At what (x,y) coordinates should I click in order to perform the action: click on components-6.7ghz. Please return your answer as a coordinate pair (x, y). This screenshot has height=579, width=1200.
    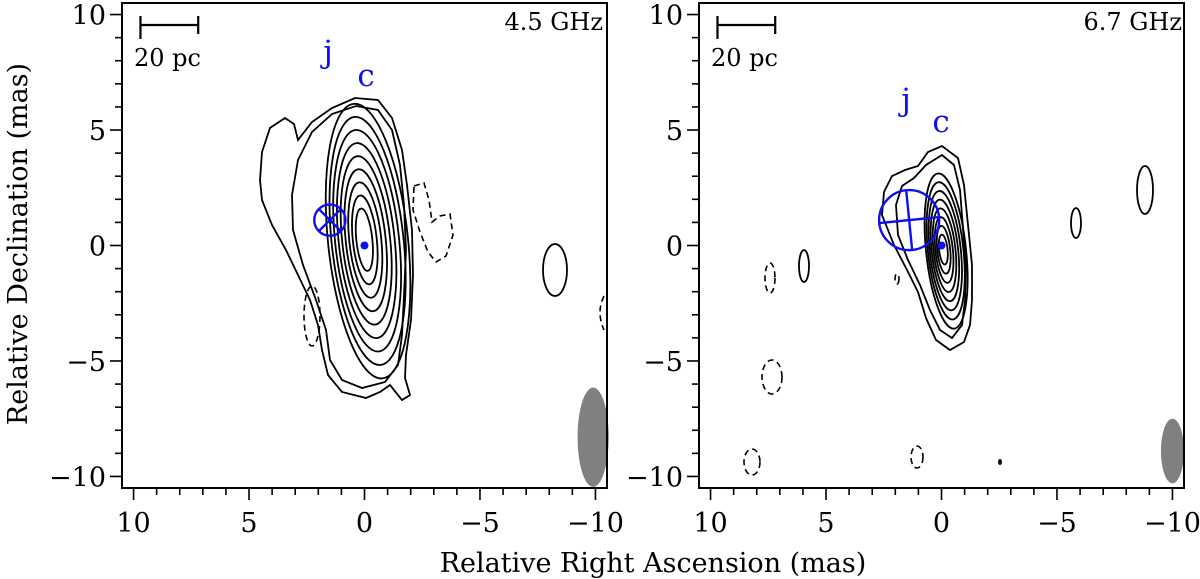
    Looking at the image, I should click on (911, 220).